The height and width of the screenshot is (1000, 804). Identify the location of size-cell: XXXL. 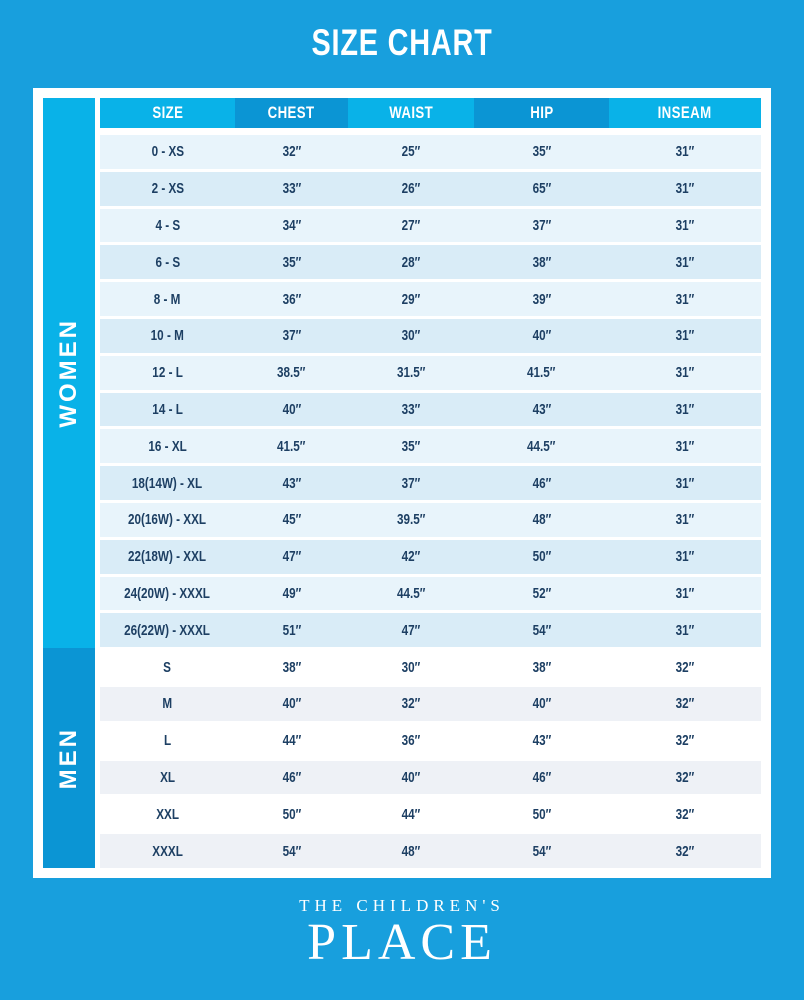
(167, 851).